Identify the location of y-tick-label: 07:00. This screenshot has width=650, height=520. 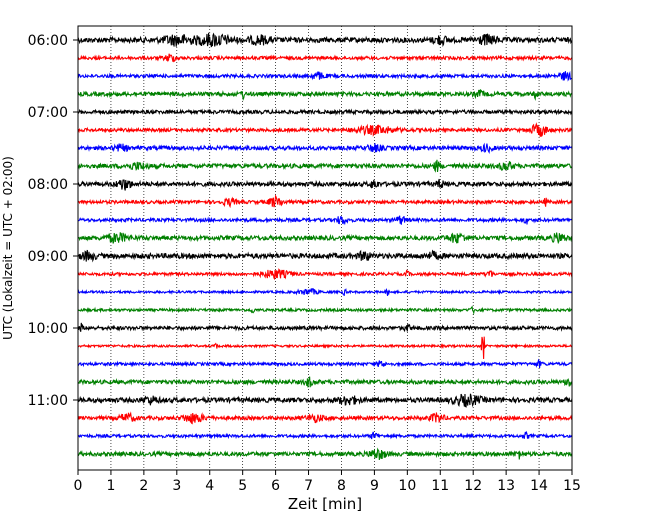
(48, 113).